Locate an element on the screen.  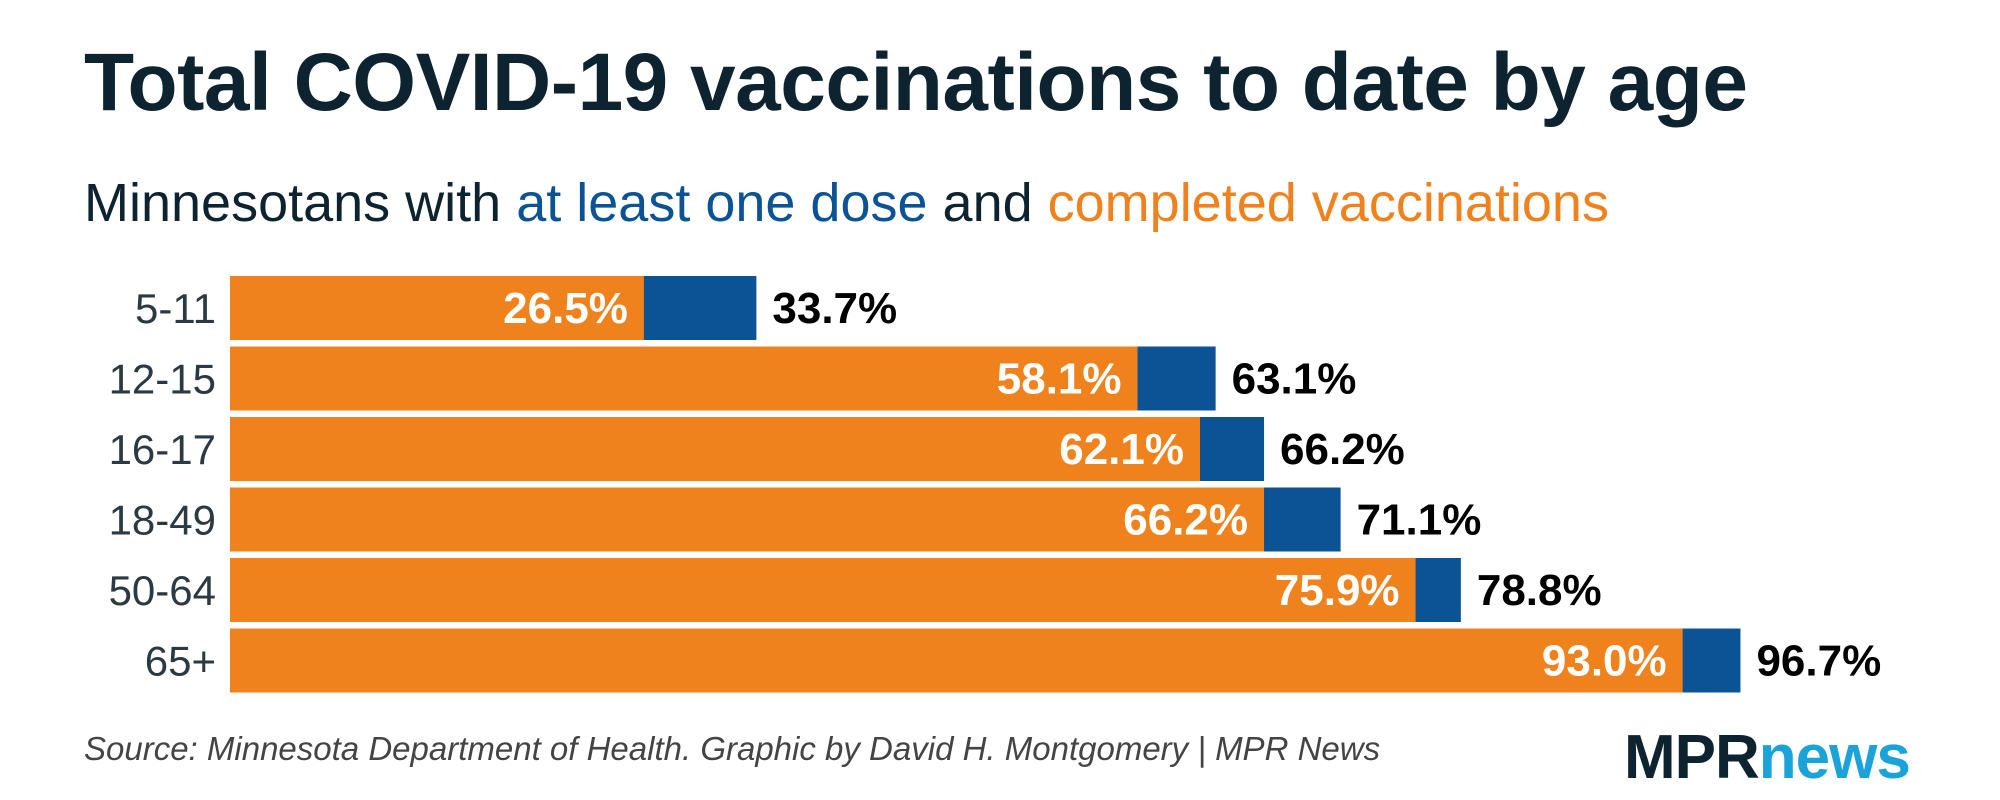
dose-value-label: 63.1% is located at coordinates (1294, 379).